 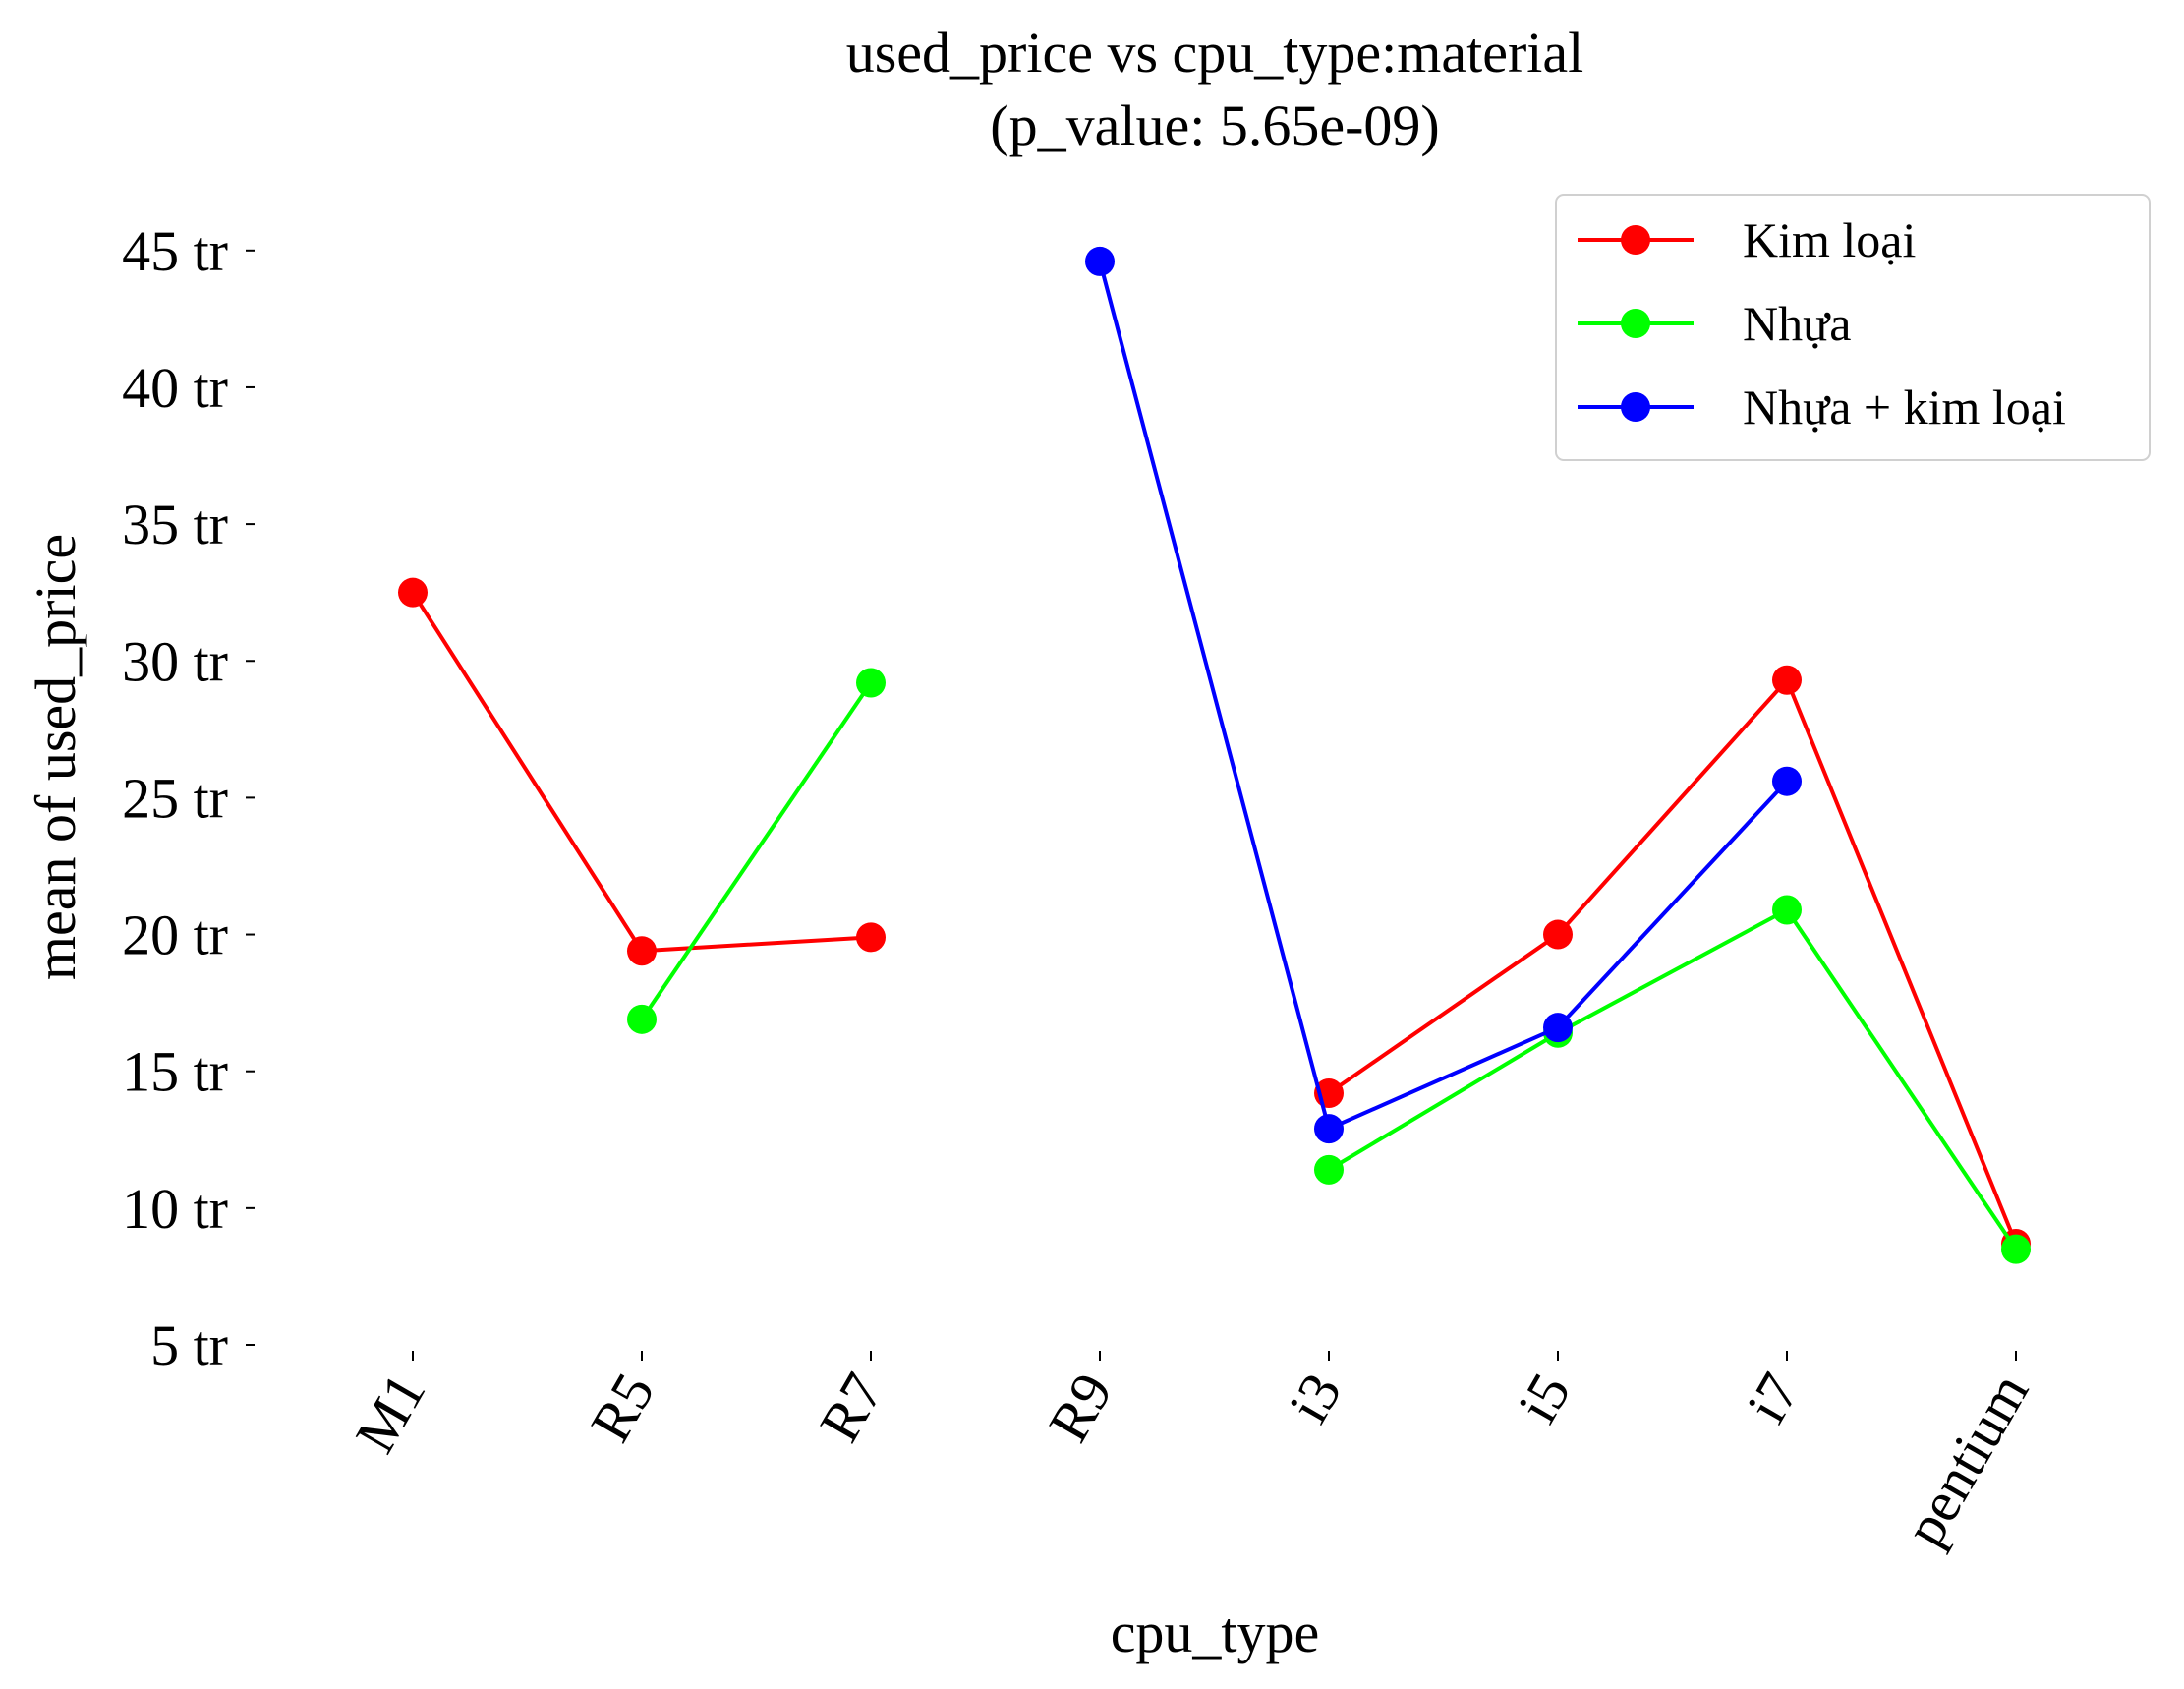 What do you see at coordinates (1214, 125) in the screenshot?
I see `chart-subtitle: (p_value: 5.65e-09)` at bounding box center [1214, 125].